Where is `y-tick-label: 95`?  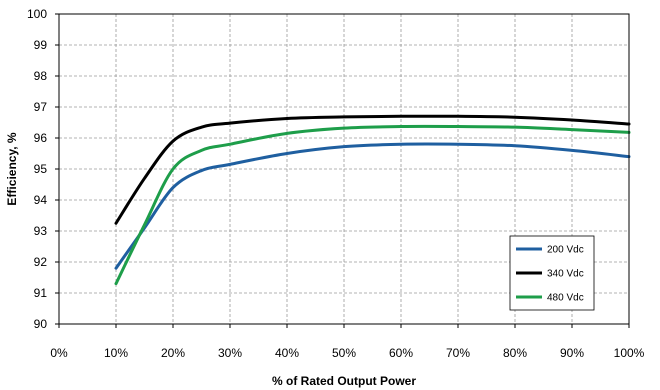
y-tick-label: 95 is located at coordinates (41, 169).